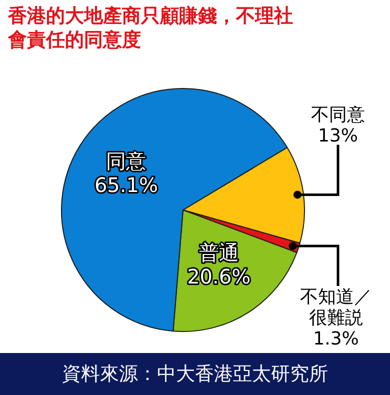 The image size is (390, 395). I want to click on slice-label: 同意, so click(126, 160).